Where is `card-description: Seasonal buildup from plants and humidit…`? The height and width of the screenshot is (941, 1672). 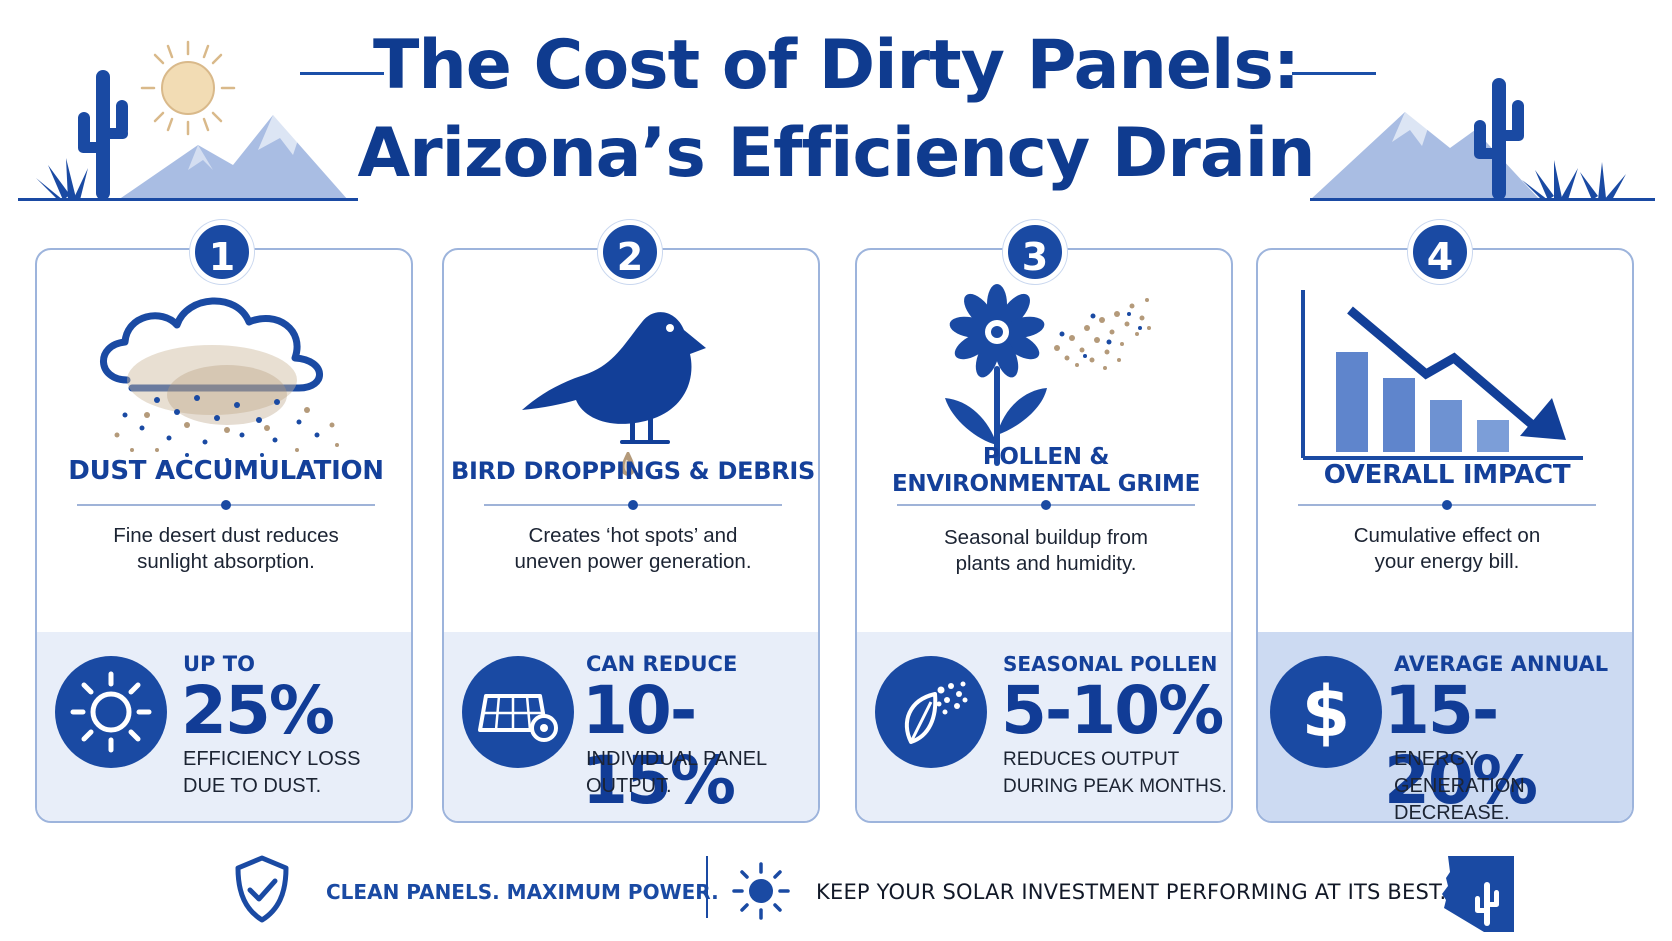
card-description: Seasonal buildup from plants and humidit… is located at coordinates (1046, 550).